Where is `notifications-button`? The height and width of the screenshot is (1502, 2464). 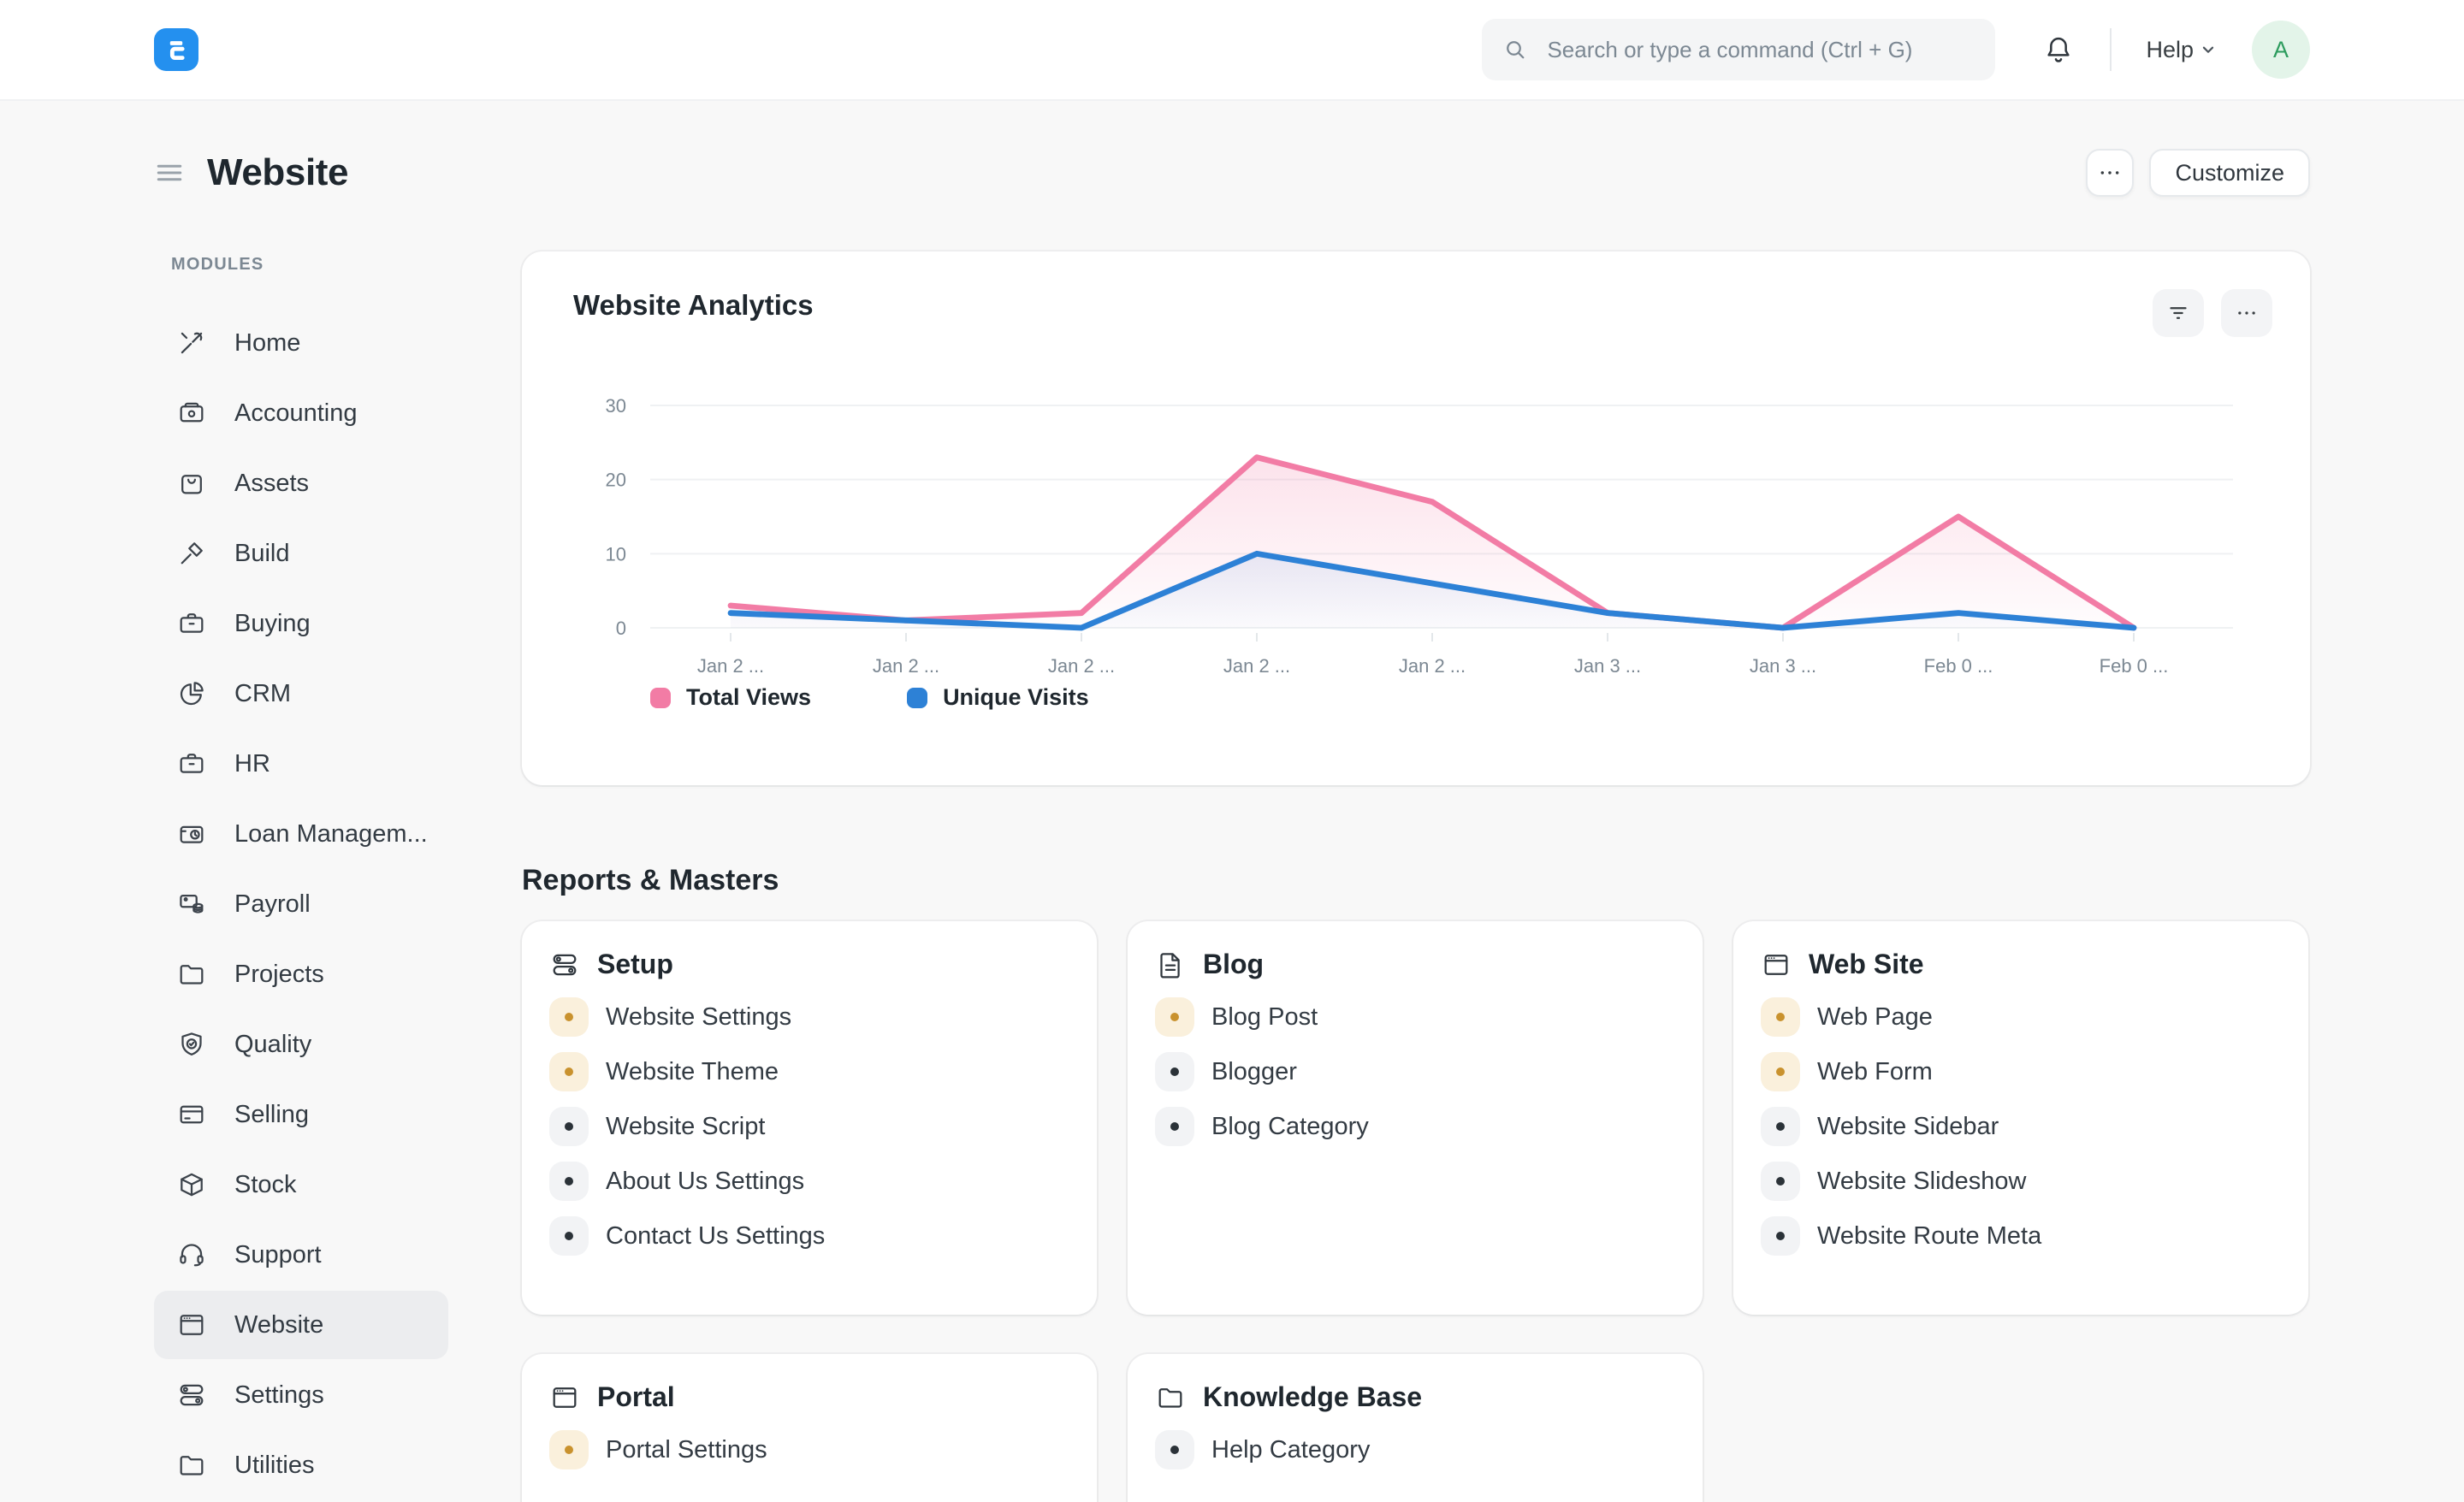 notifications-button is located at coordinates (2058, 50).